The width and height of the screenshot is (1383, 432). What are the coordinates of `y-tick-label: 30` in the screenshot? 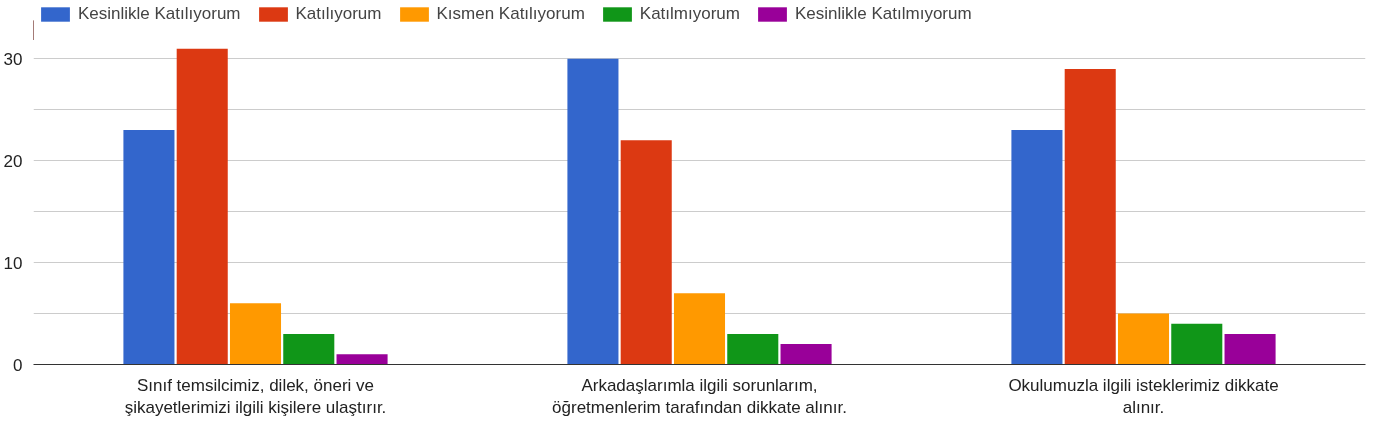 It's located at (13, 59).